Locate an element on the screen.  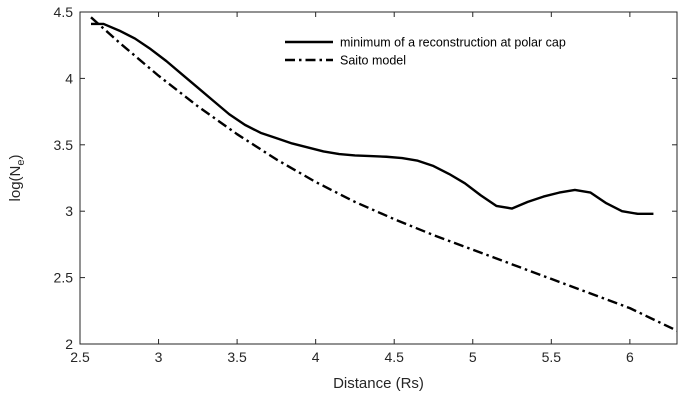
x-tick-label: 4 is located at coordinates (316, 357).